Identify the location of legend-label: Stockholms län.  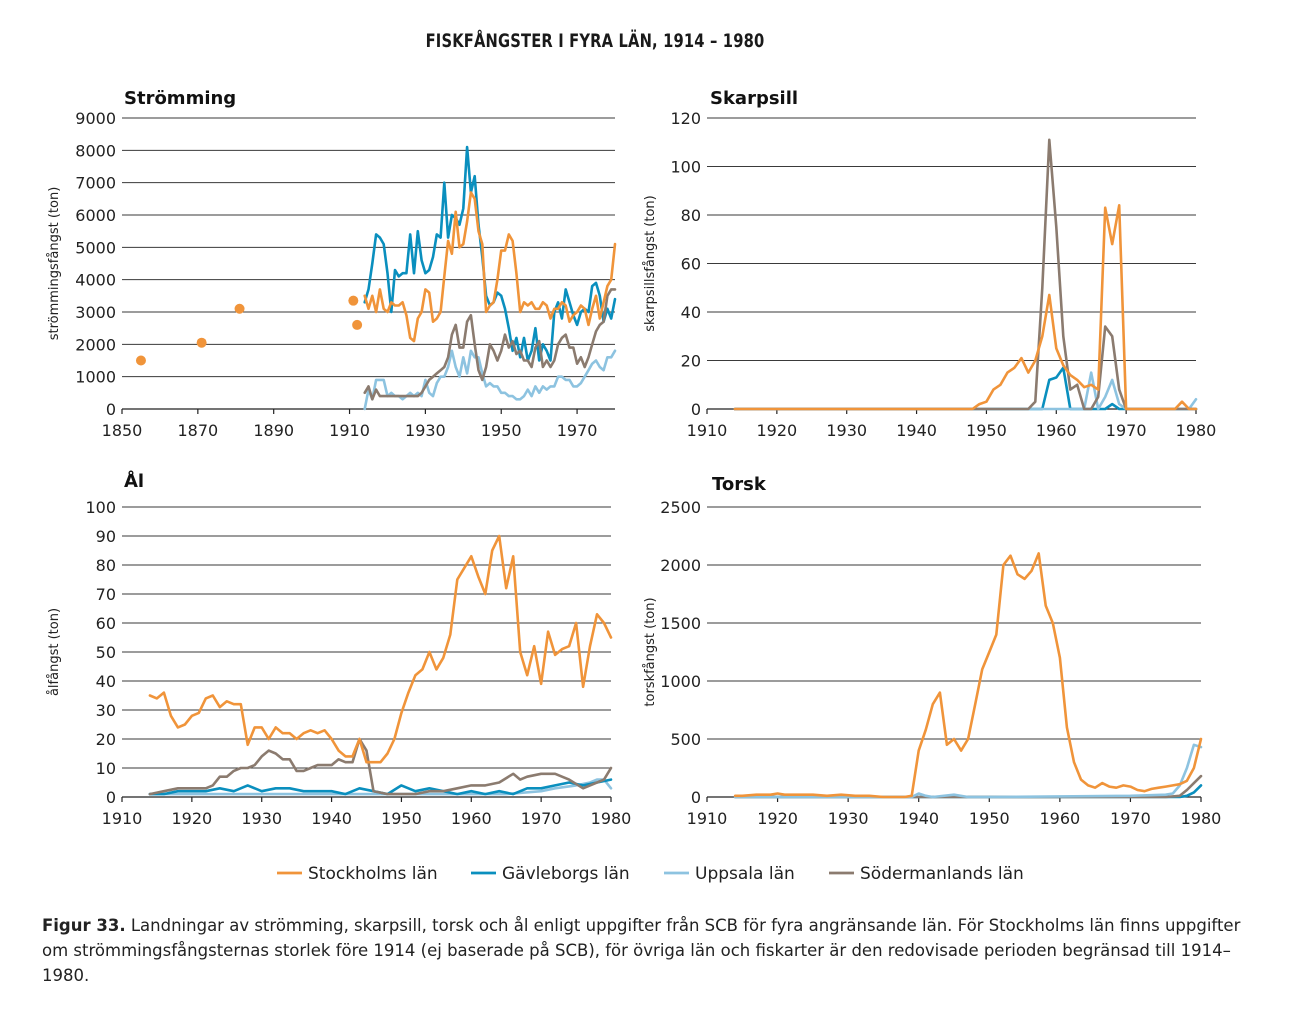
(373, 874).